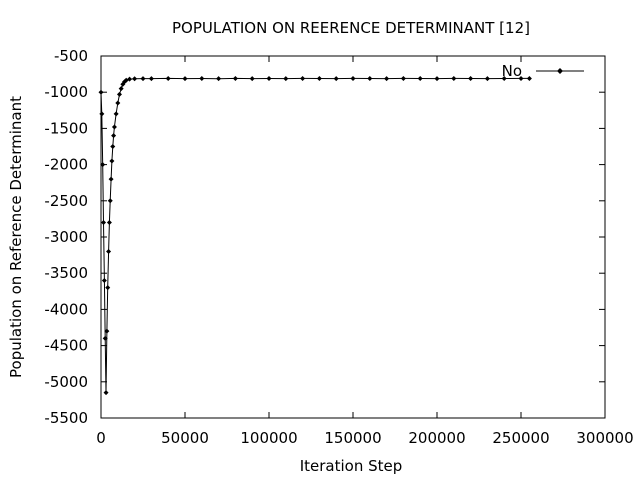 The width and height of the screenshot is (640, 480). What do you see at coordinates (520, 438) in the screenshot?
I see `x-tick-label: 250000` at bounding box center [520, 438].